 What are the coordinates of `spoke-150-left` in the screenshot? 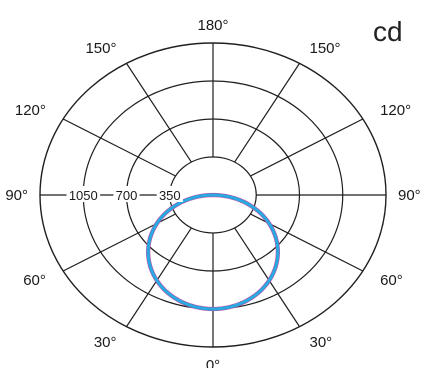 It's located at (158, 113).